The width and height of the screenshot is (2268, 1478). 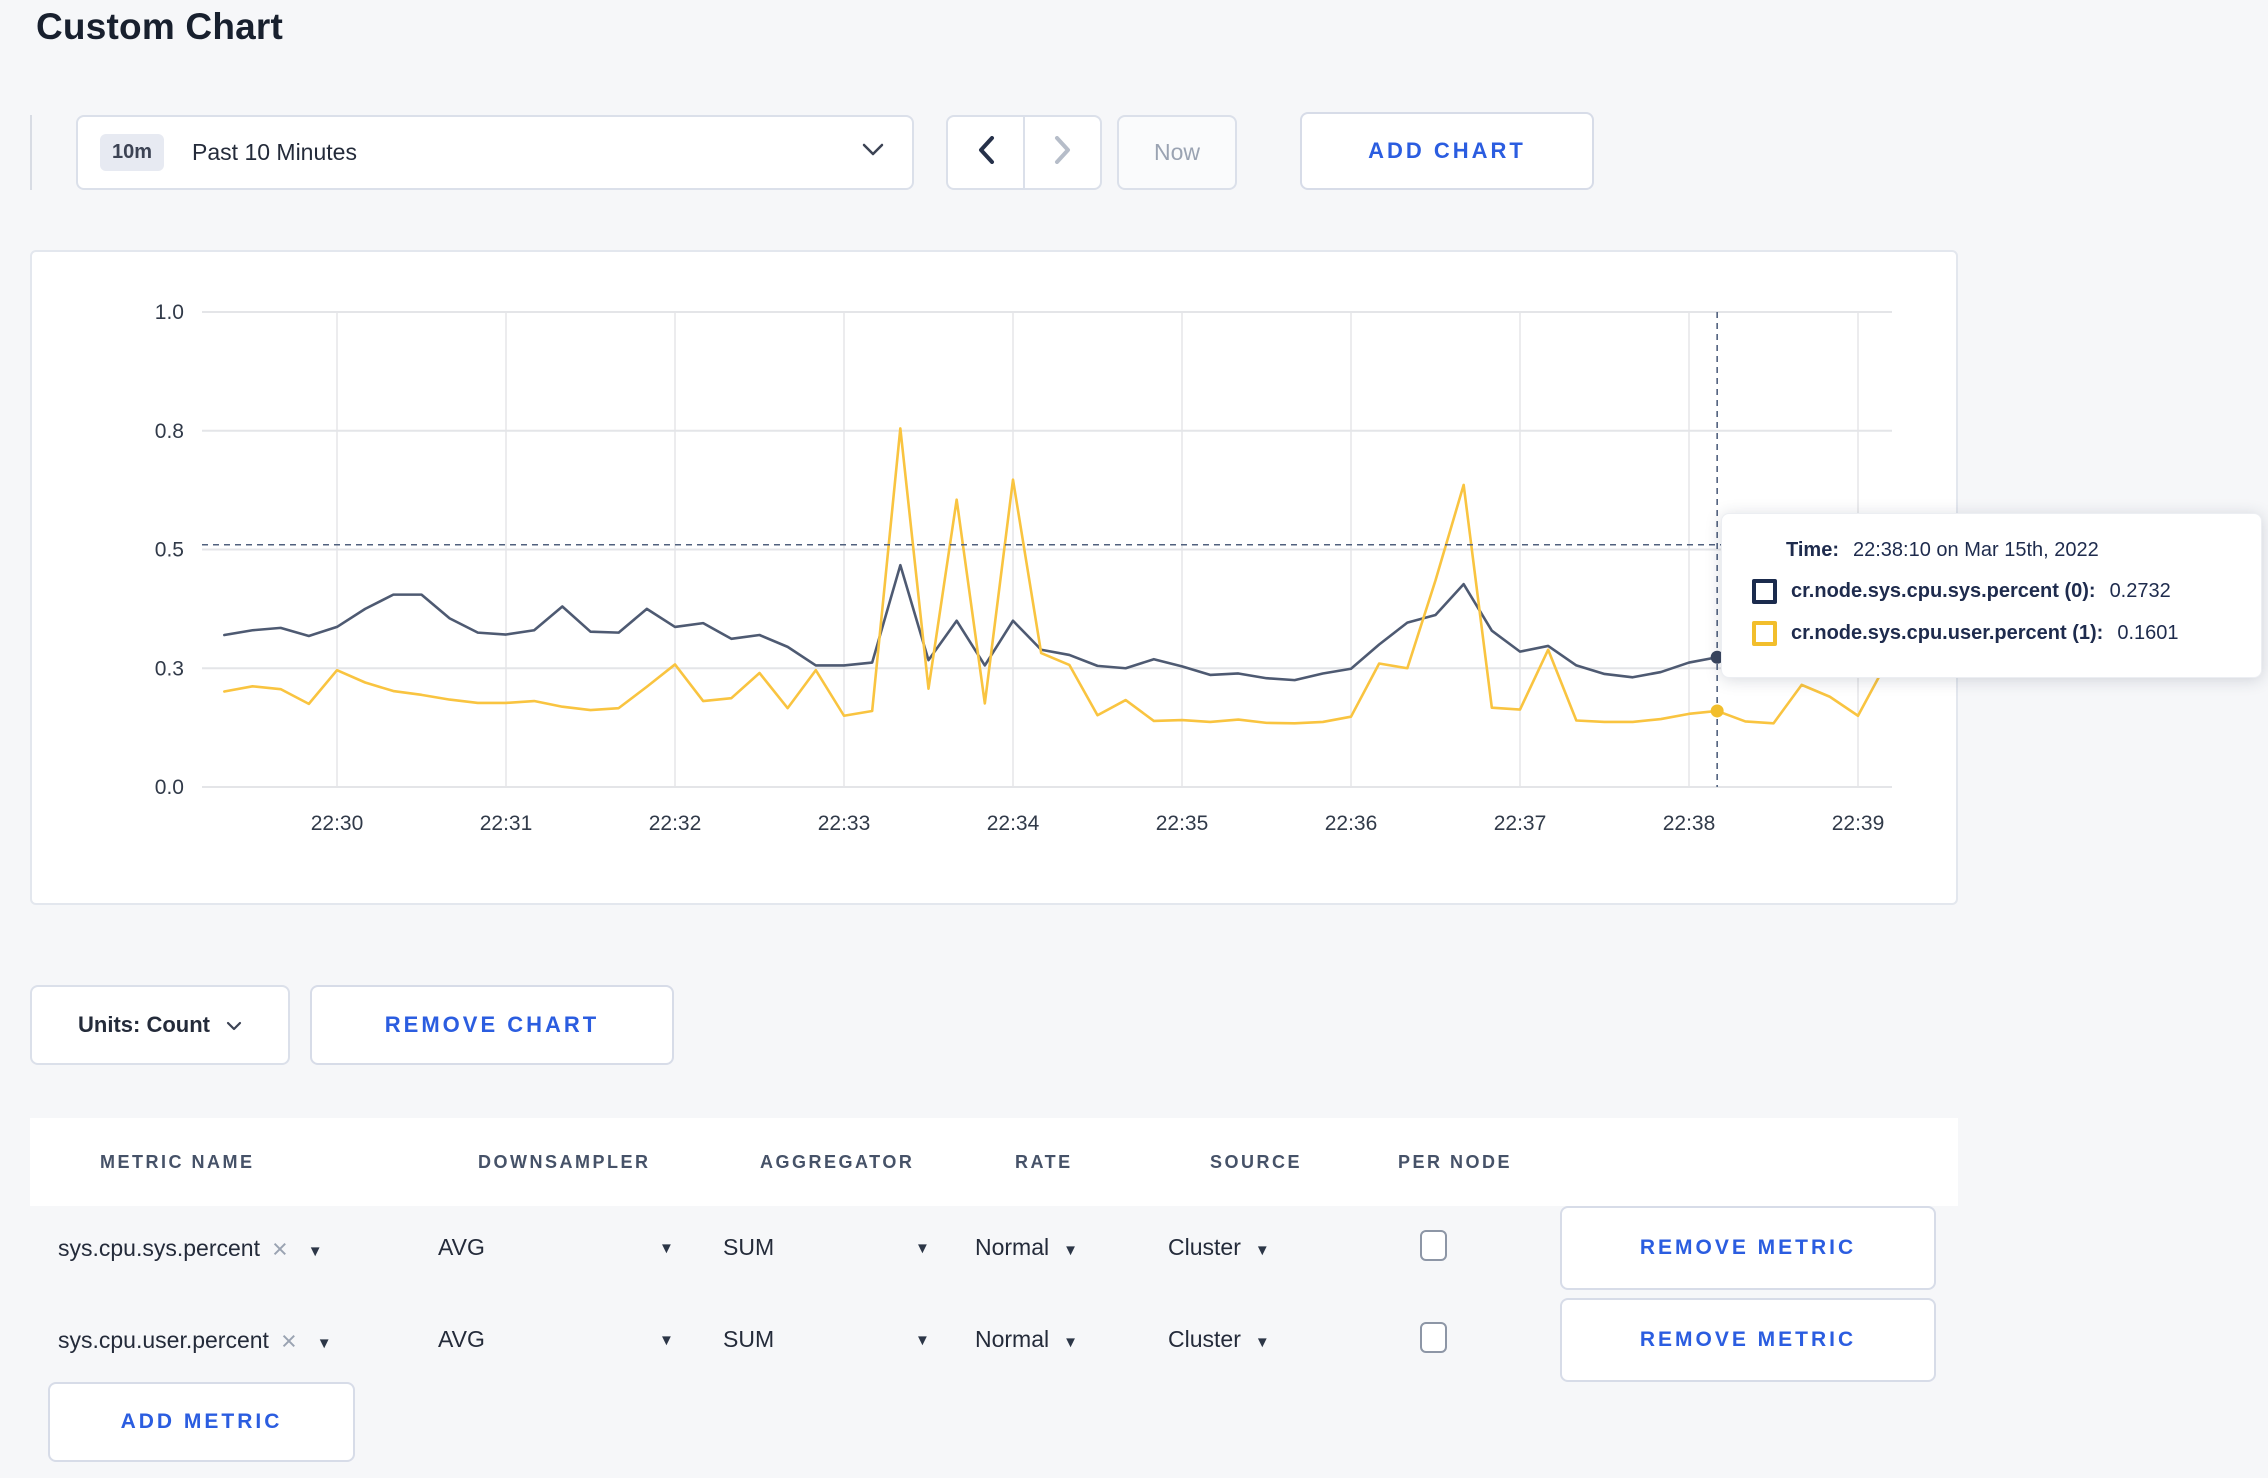 I want to click on svg-text: 0.8, so click(x=169, y=431).